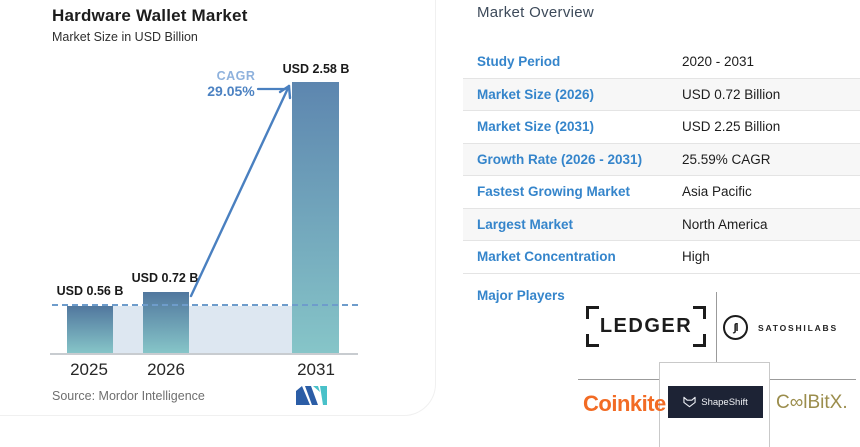 The image size is (860, 447). Describe the element at coordinates (624, 403) in the screenshot. I see `coinkite-logo: Coinkite` at that location.